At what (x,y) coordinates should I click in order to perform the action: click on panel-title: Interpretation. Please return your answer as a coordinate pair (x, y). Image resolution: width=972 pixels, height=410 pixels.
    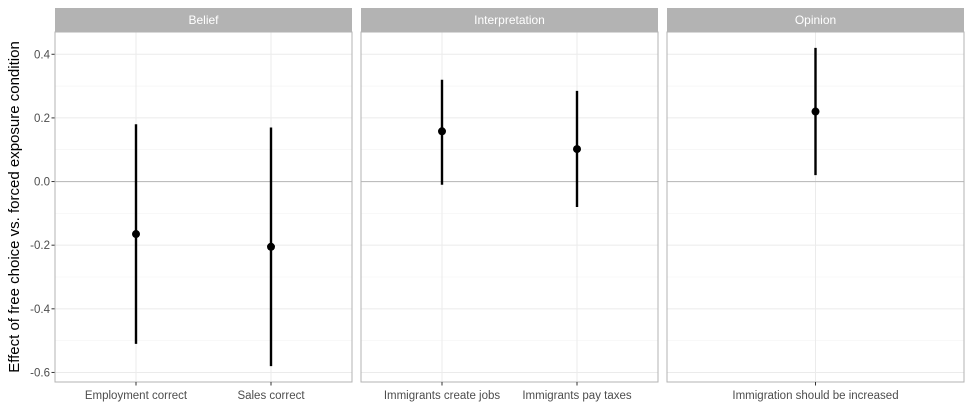
    Looking at the image, I should click on (509, 20).